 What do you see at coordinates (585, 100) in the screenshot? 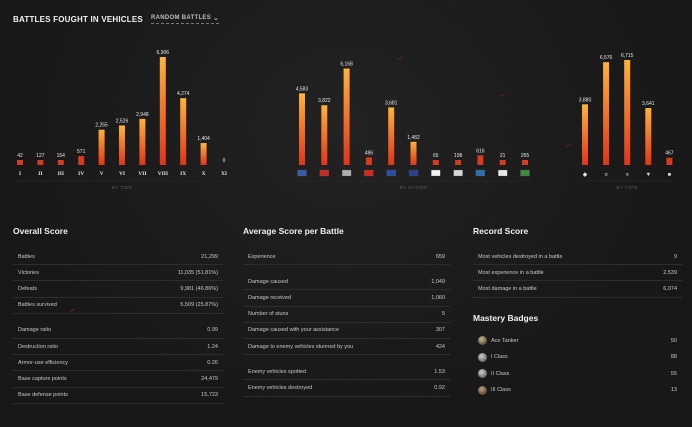
I see `bar-value-label: 3,880` at bounding box center [585, 100].